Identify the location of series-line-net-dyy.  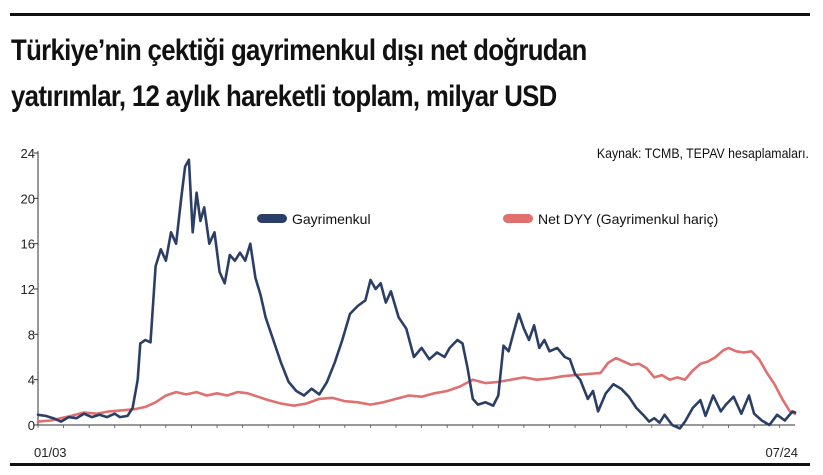
(416, 384).